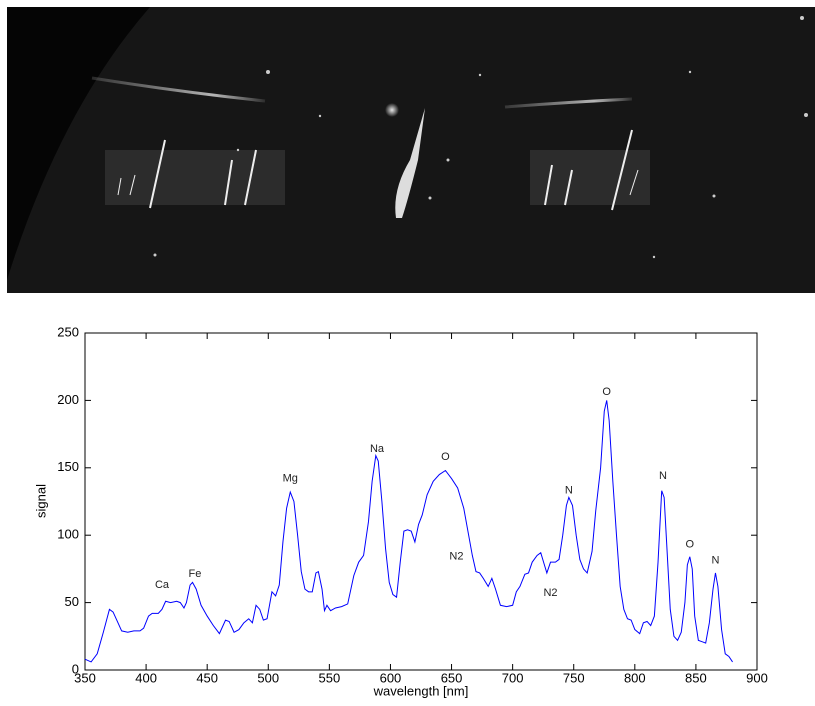 The image size is (815, 706). I want to click on x-tick-label: 650, so click(452, 677).